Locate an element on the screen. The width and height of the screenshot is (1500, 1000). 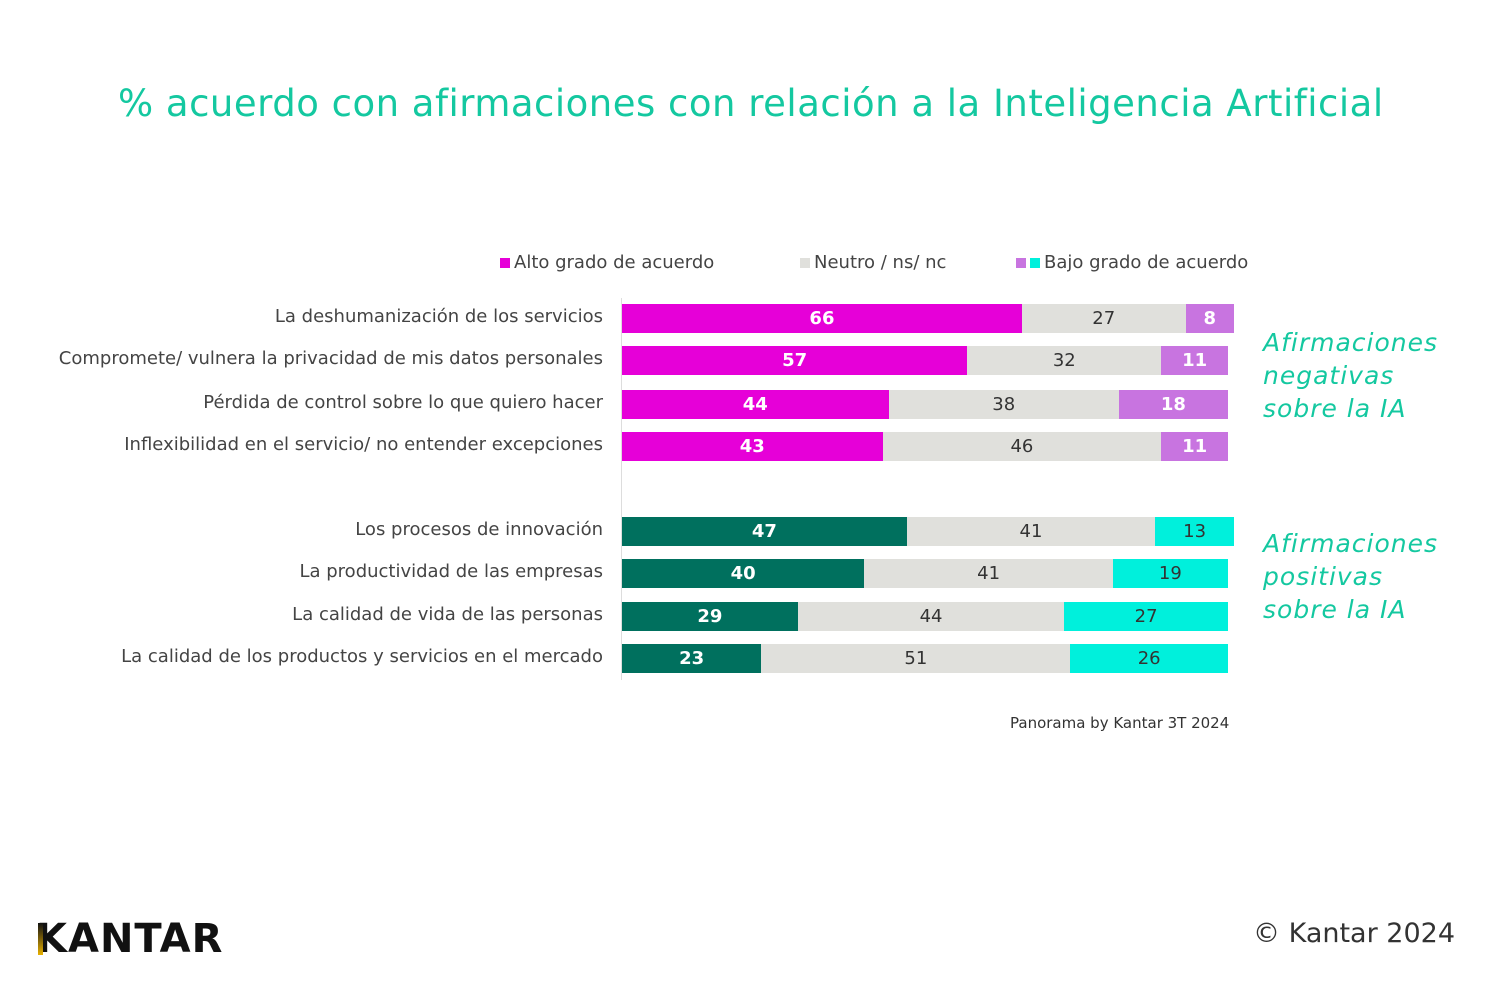
data-label: 13 is located at coordinates (1195, 531).